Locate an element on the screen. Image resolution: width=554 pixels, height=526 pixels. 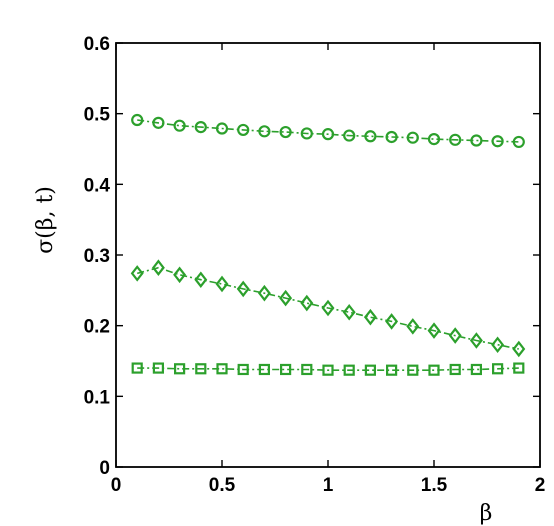
series-square is located at coordinates (328, 369).